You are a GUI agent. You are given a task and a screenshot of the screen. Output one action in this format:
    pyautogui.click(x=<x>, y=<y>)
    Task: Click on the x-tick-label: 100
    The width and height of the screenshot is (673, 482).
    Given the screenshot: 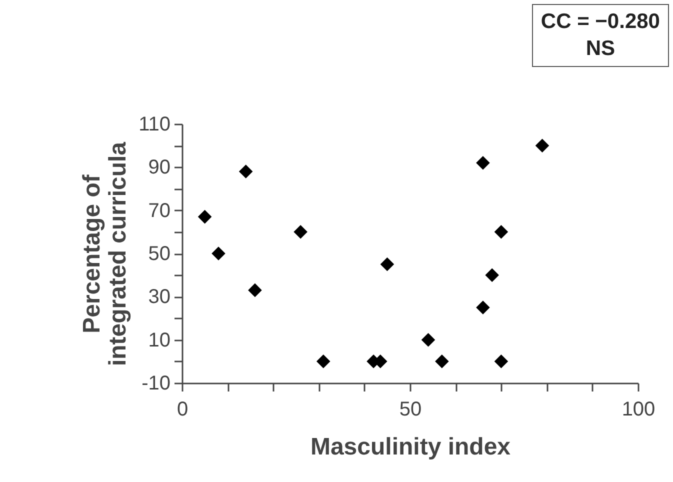 What is the action you would take?
    pyautogui.click(x=639, y=409)
    